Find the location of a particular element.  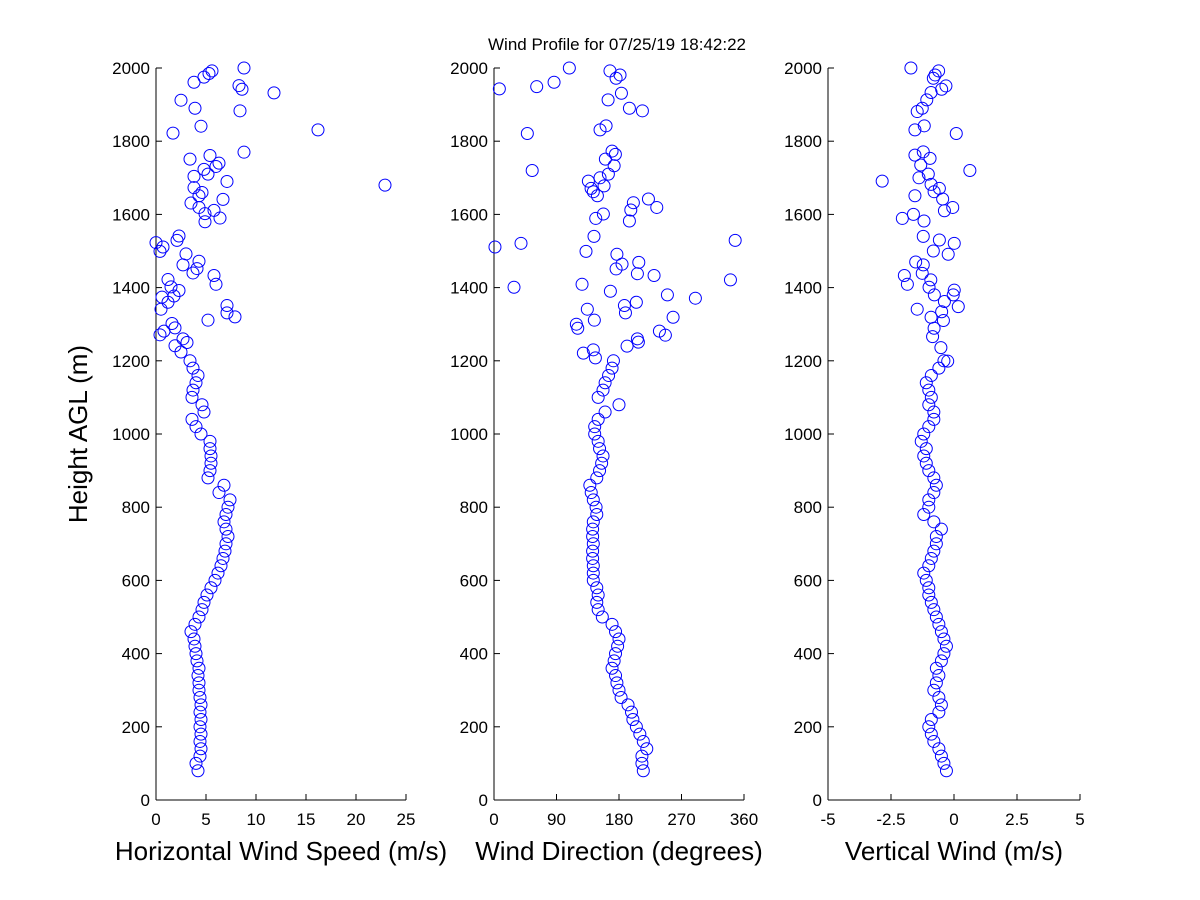

x-tick-label: 0 is located at coordinates (953, 819).